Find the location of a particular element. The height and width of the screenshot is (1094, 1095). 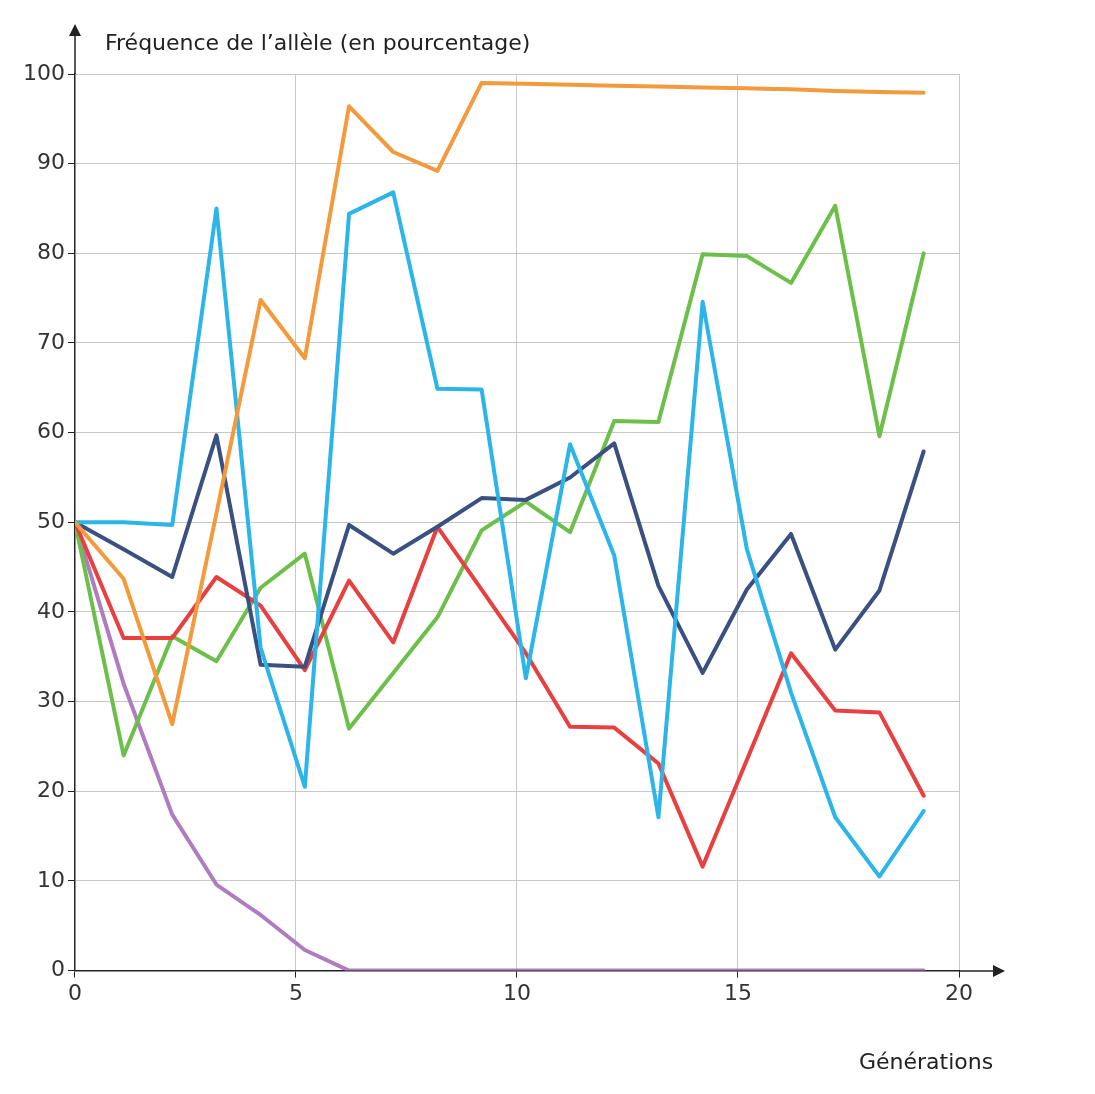

x-tick-label: 15 is located at coordinates (738, 992).